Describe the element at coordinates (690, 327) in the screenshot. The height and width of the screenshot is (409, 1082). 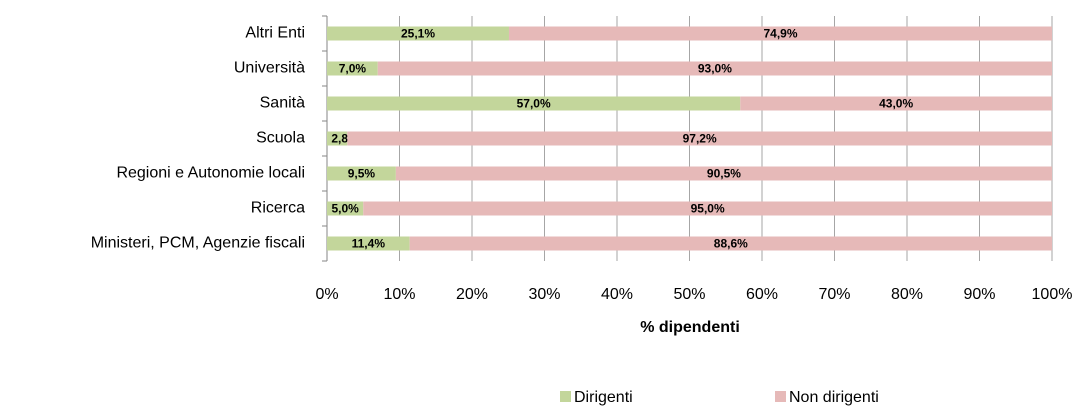
I see `x-axis-title: % dipendenti` at that location.